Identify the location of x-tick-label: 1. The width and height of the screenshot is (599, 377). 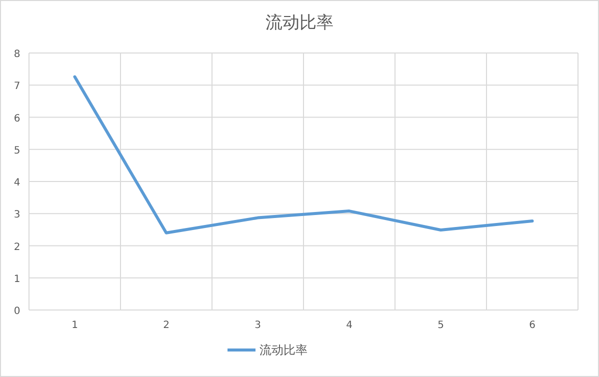
(75, 325).